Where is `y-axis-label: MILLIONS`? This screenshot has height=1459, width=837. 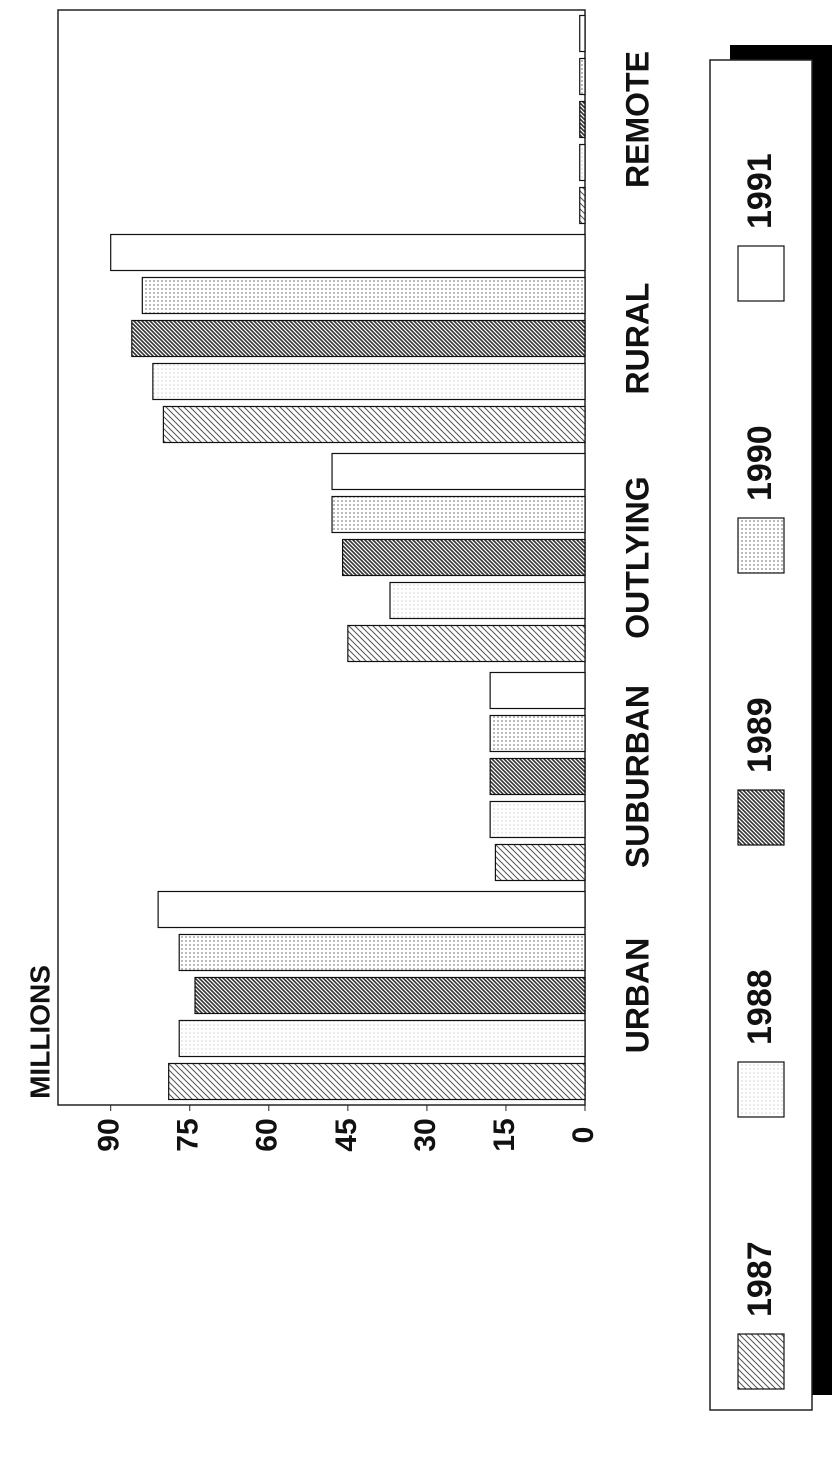 y-axis-label: MILLIONS is located at coordinates (39, 1032).